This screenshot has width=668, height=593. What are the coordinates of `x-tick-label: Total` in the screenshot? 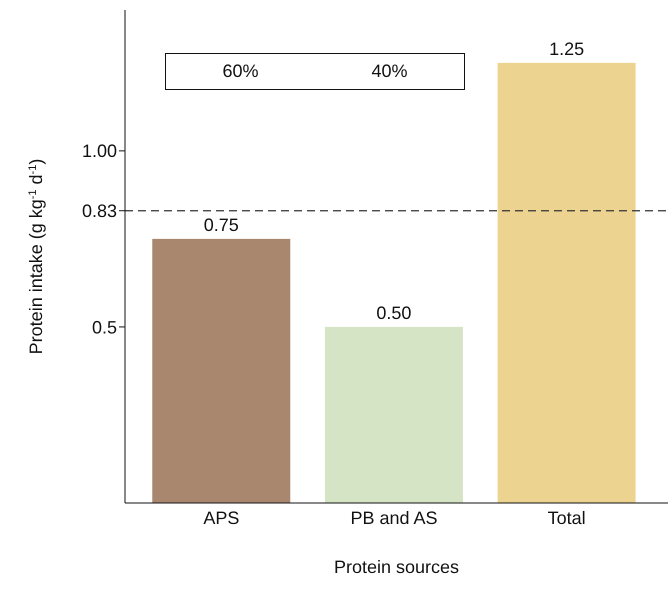 It's located at (567, 518).